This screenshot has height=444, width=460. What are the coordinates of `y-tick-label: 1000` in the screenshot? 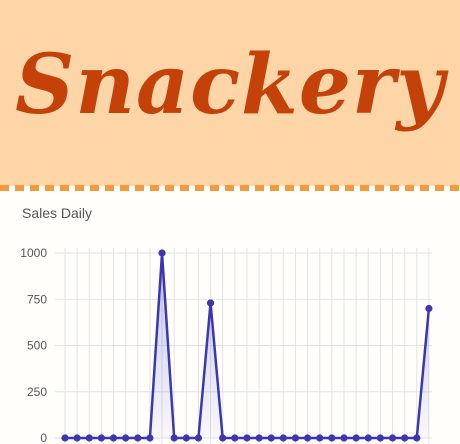 It's located at (33, 253).